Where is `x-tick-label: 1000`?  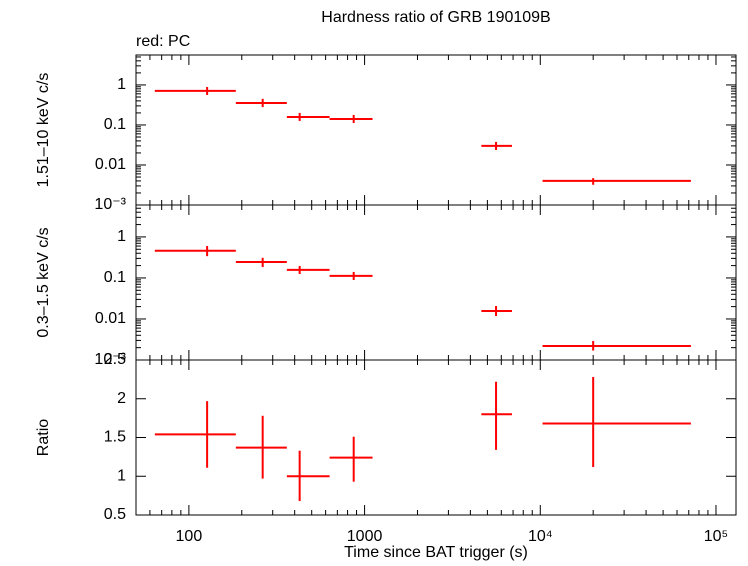 x-tick-label: 1000 is located at coordinates (365, 536).